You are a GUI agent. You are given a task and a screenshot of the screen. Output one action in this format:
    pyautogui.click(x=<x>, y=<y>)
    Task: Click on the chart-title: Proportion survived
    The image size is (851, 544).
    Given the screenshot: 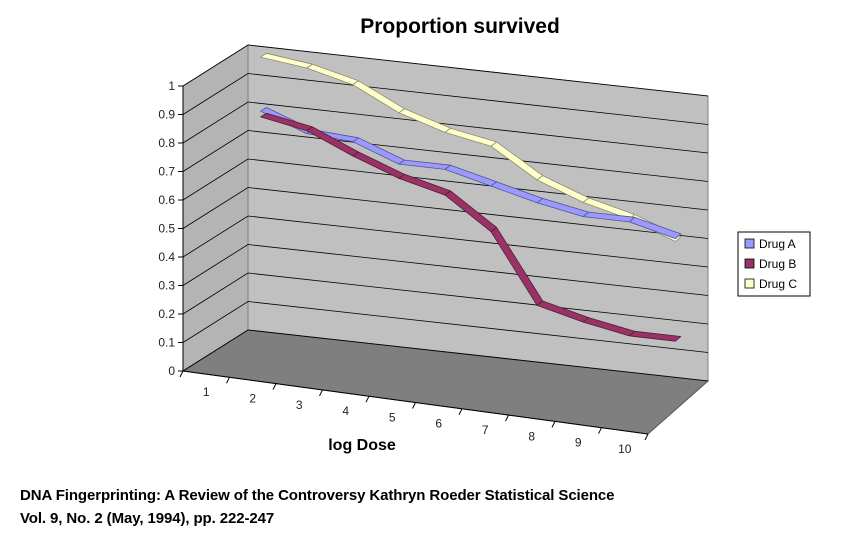 What is the action you would take?
    pyautogui.click(x=460, y=26)
    